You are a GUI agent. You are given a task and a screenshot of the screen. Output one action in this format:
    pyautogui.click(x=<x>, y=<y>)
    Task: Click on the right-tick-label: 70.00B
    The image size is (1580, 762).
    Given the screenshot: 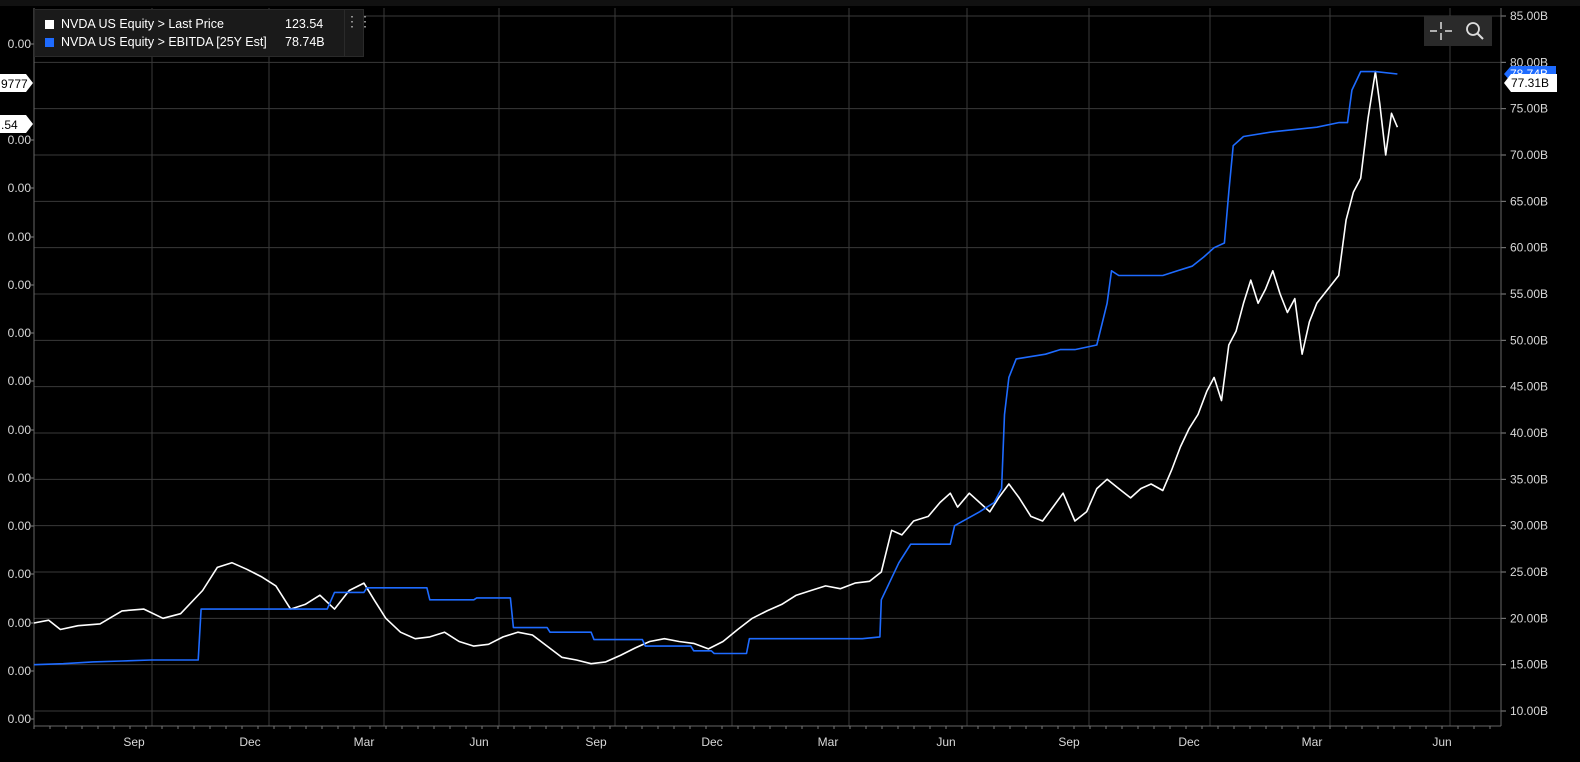 What is the action you would take?
    pyautogui.click(x=1529, y=155)
    